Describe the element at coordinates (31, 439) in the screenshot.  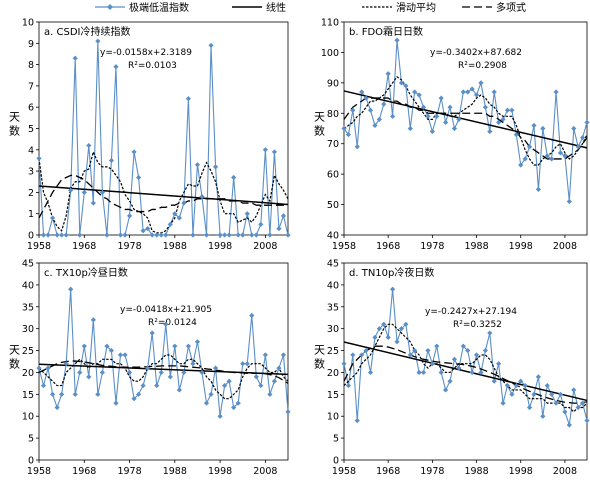
I see `y-tick-label: 5` at that location.